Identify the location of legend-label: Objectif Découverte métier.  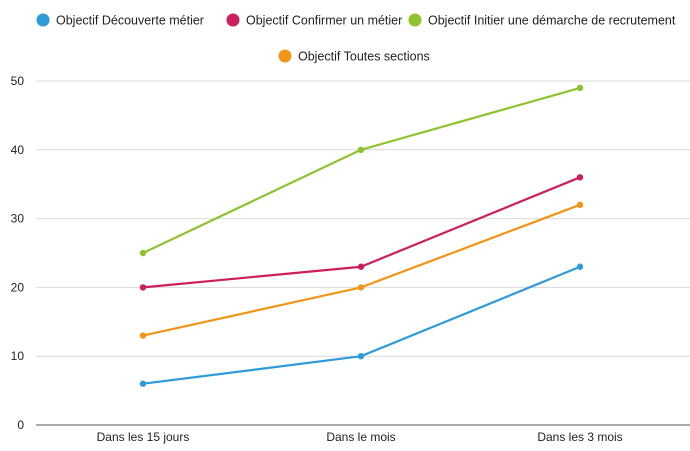
(130, 21).